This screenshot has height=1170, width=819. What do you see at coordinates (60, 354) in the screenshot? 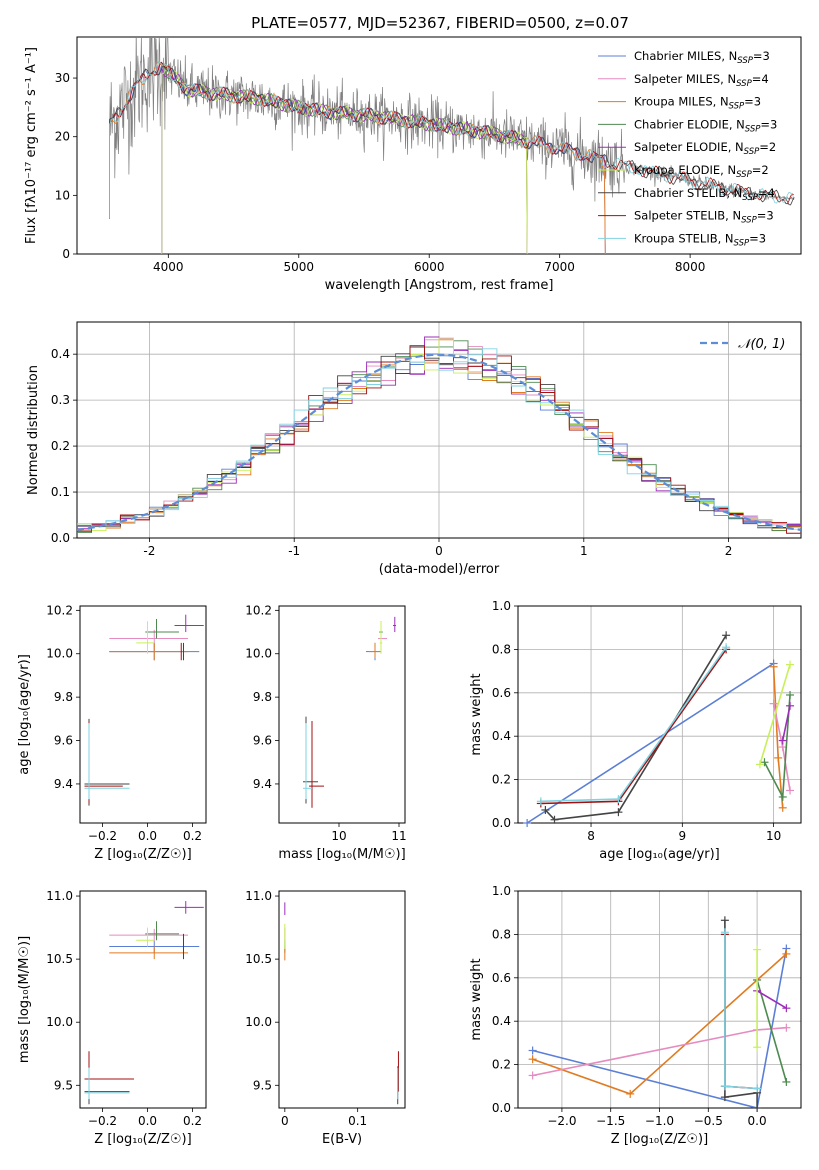
I see `residuals-ytick-label: 0.4` at bounding box center [60, 354].